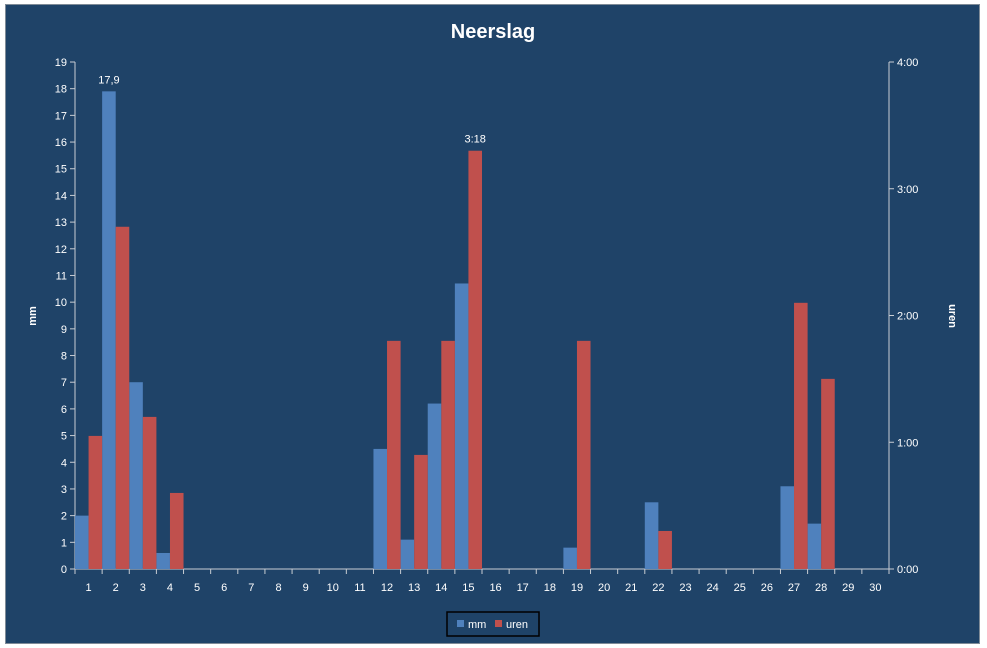  I want to click on y2-tick-label: 4:00, so click(907, 63).